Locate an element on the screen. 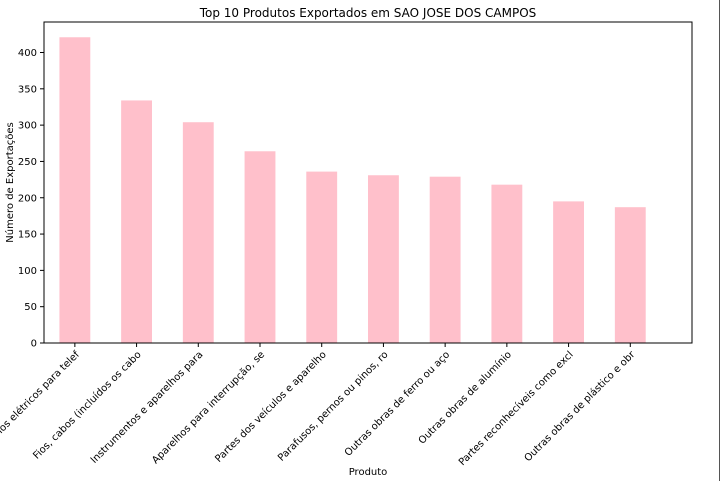  y-tick-label-400: 400 is located at coordinates (27, 53).